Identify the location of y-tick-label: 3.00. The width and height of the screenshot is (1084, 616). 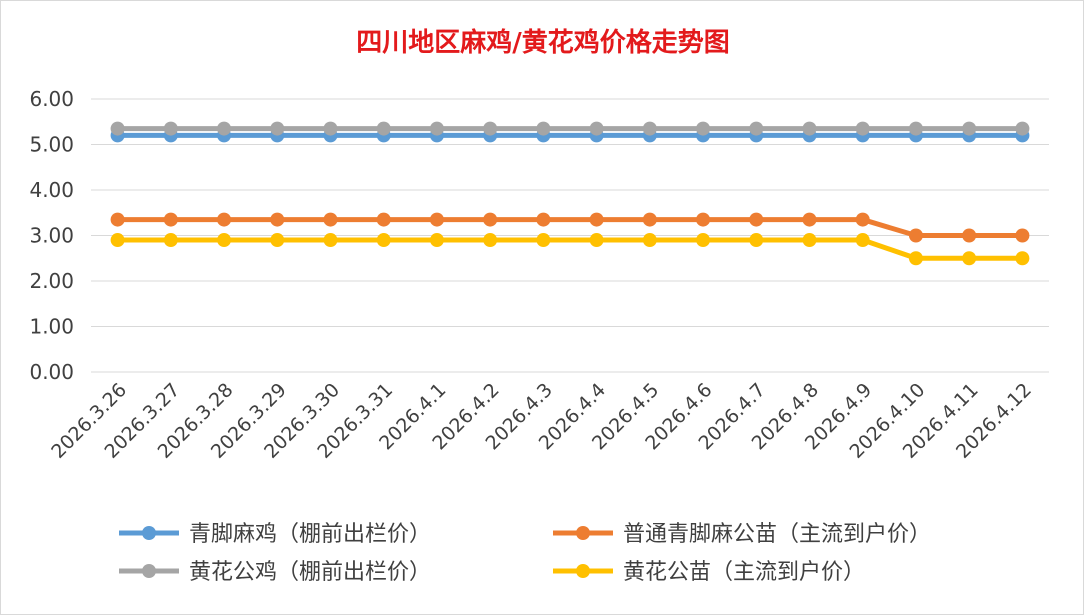
(51, 236).